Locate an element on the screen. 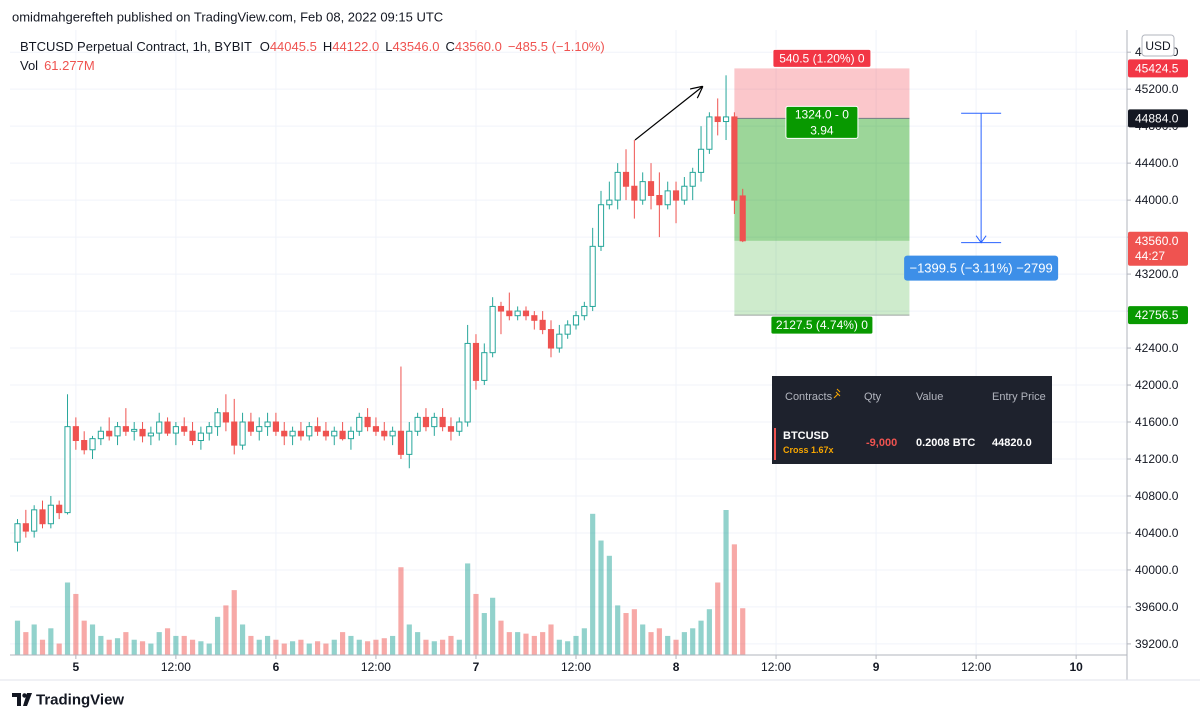  y-tick-label: 42400.0 is located at coordinates (1157, 348).